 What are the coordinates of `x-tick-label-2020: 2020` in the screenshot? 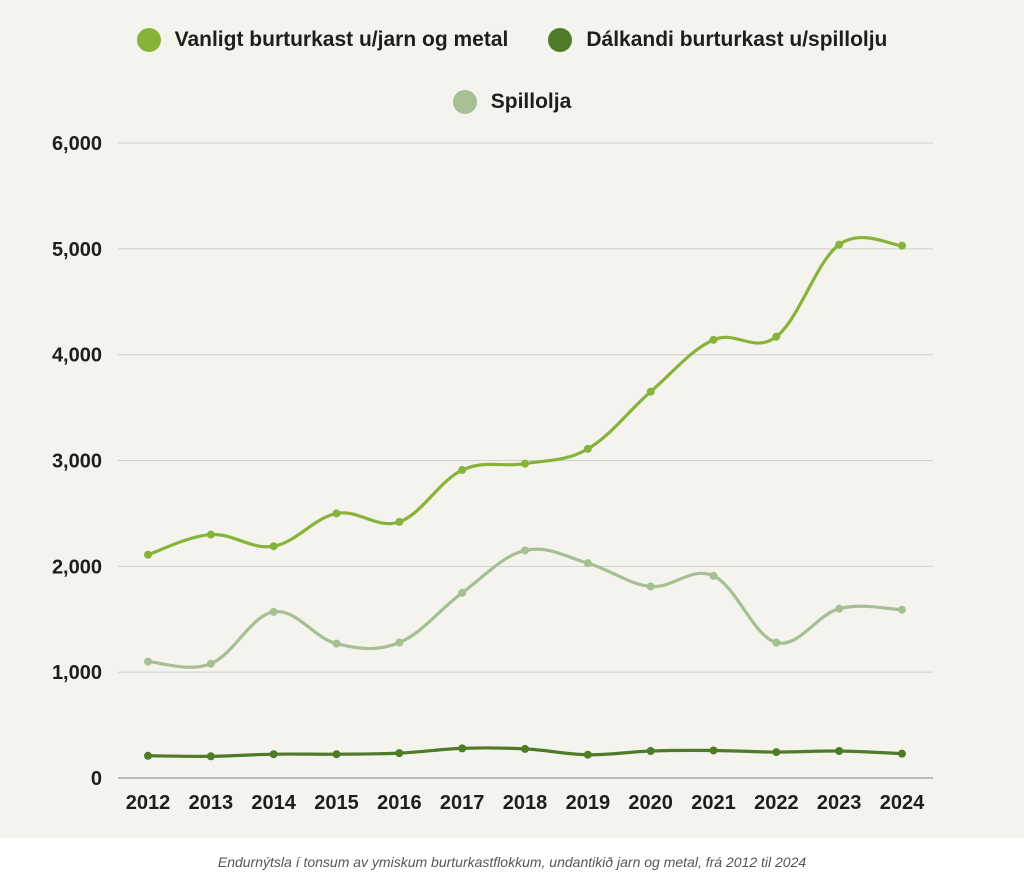 It's located at (650, 803).